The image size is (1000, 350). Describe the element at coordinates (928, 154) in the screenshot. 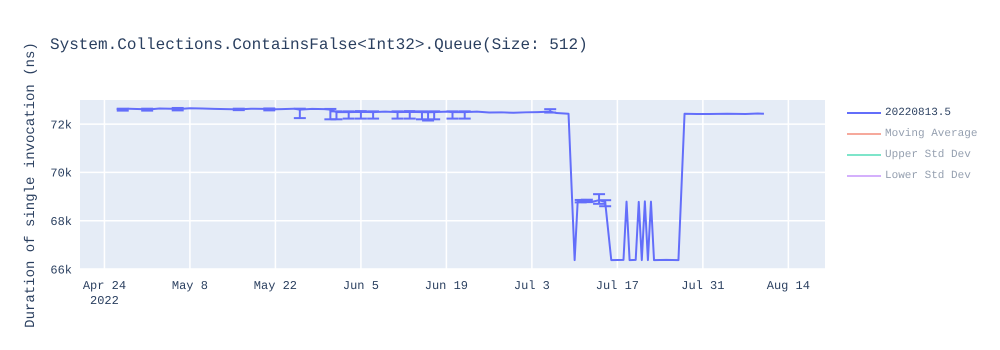

I see `legend-label: Upper Std Dev` at that location.